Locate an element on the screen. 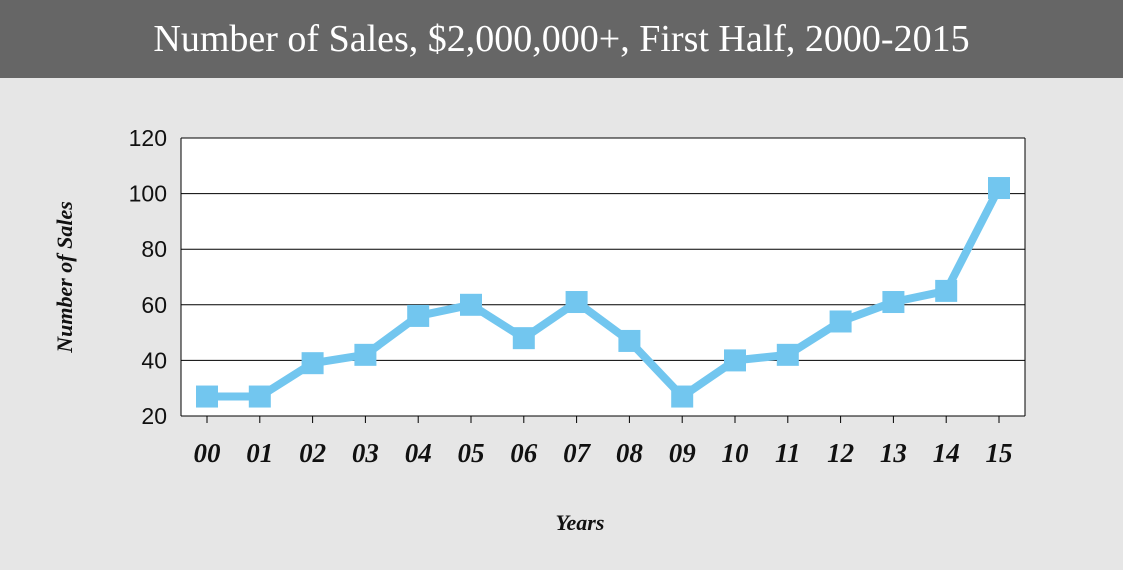  y-tick-label: 80 is located at coordinates (154, 249).